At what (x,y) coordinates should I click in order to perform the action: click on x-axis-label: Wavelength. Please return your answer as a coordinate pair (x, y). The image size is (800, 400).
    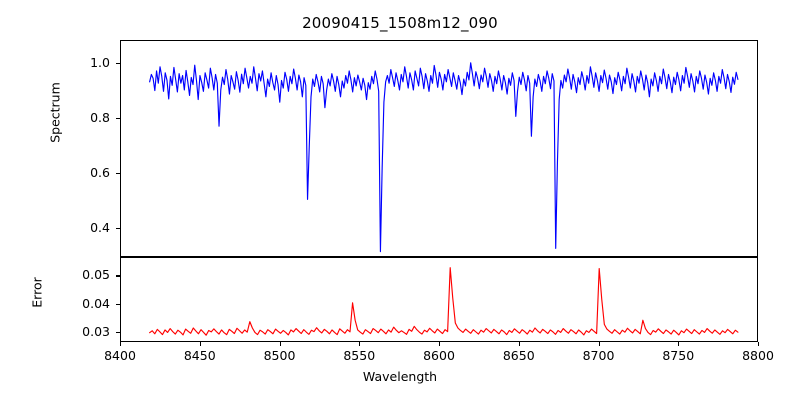
    Looking at the image, I should click on (400, 376).